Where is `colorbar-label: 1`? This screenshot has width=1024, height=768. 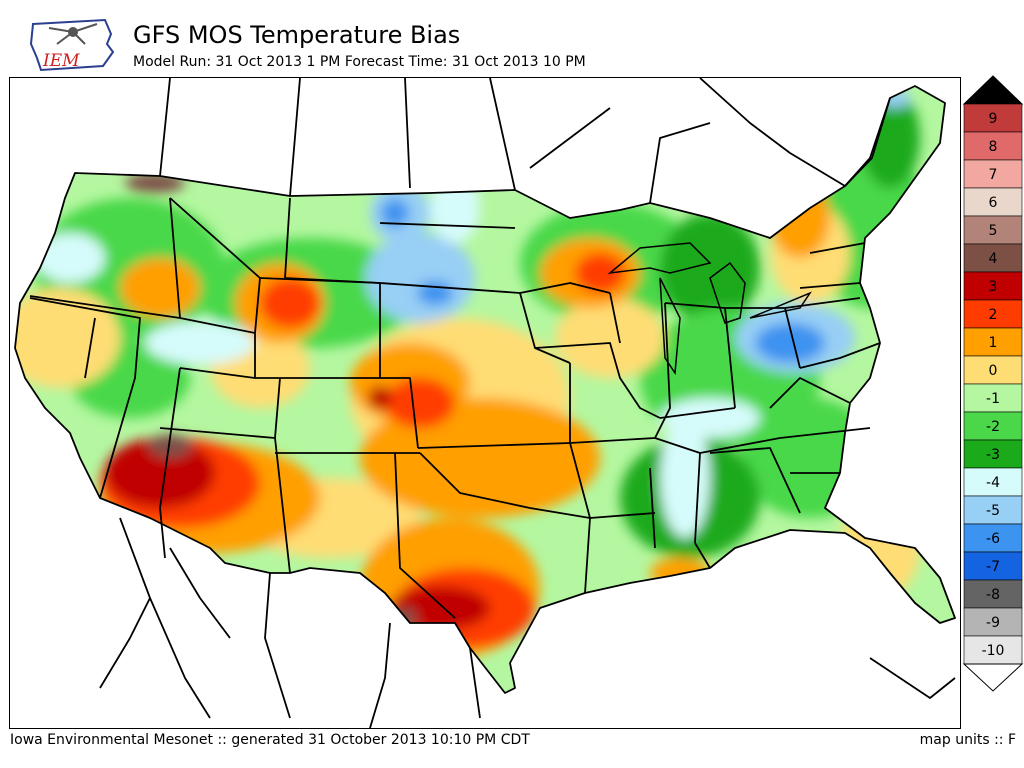
colorbar-label: 1 is located at coordinates (993, 343).